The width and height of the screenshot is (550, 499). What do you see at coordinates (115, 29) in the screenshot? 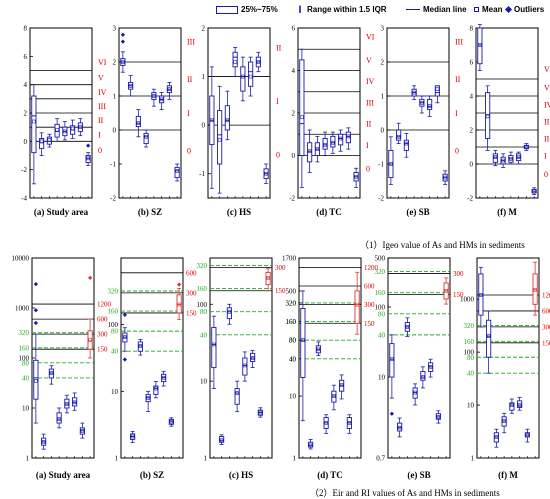
I see `y-tick-label: 3` at bounding box center [115, 29].